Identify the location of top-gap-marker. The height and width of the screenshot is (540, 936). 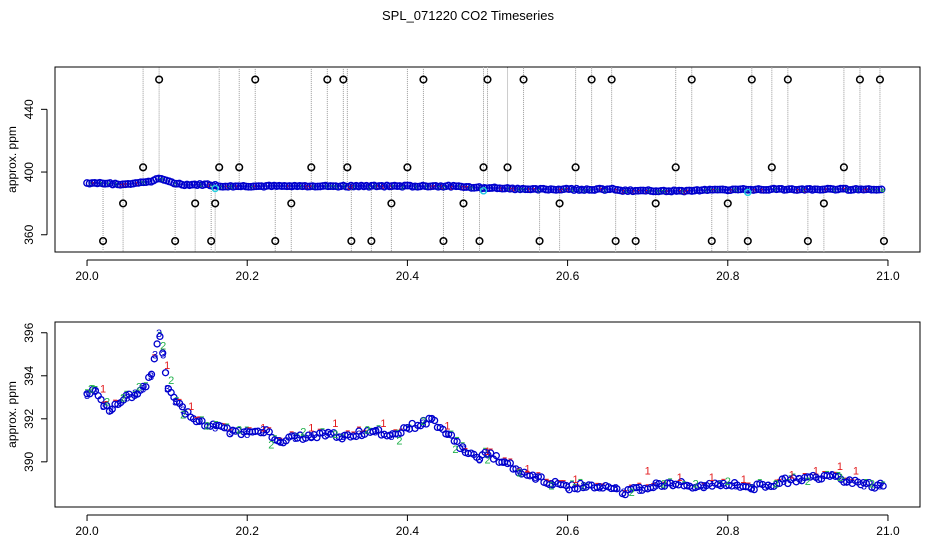
(215, 188).